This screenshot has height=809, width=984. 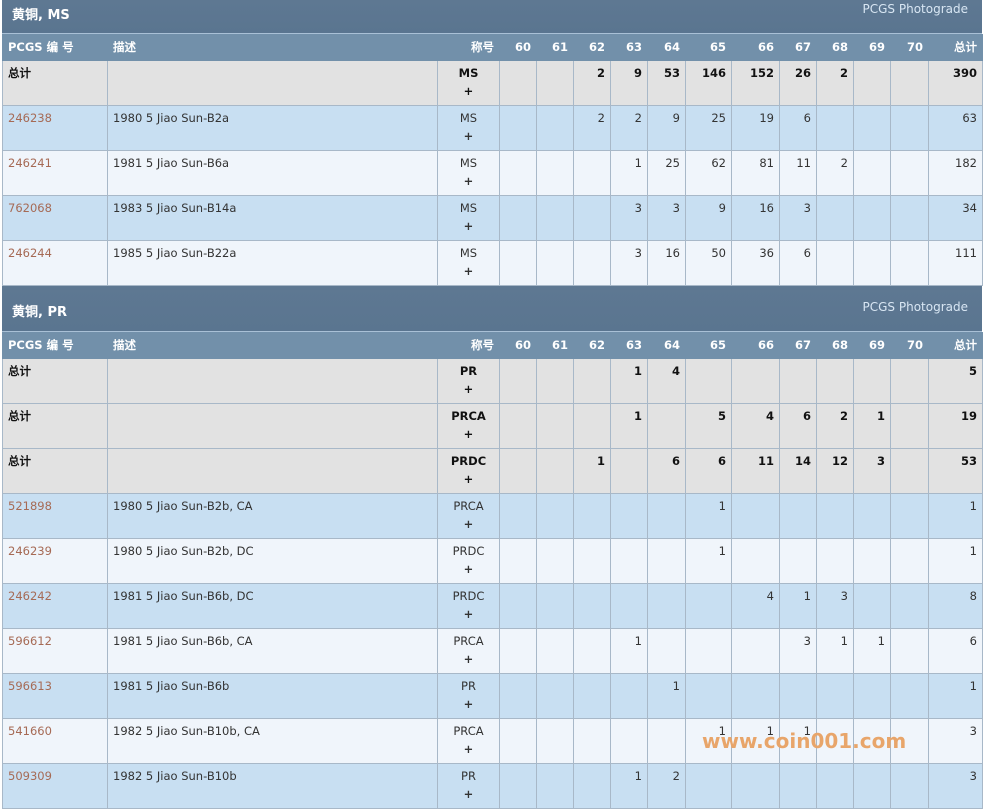 What do you see at coordinates (708, 218) in the screenshot?
I see `grade-count-65: 9` at bounding box center [708, 218].